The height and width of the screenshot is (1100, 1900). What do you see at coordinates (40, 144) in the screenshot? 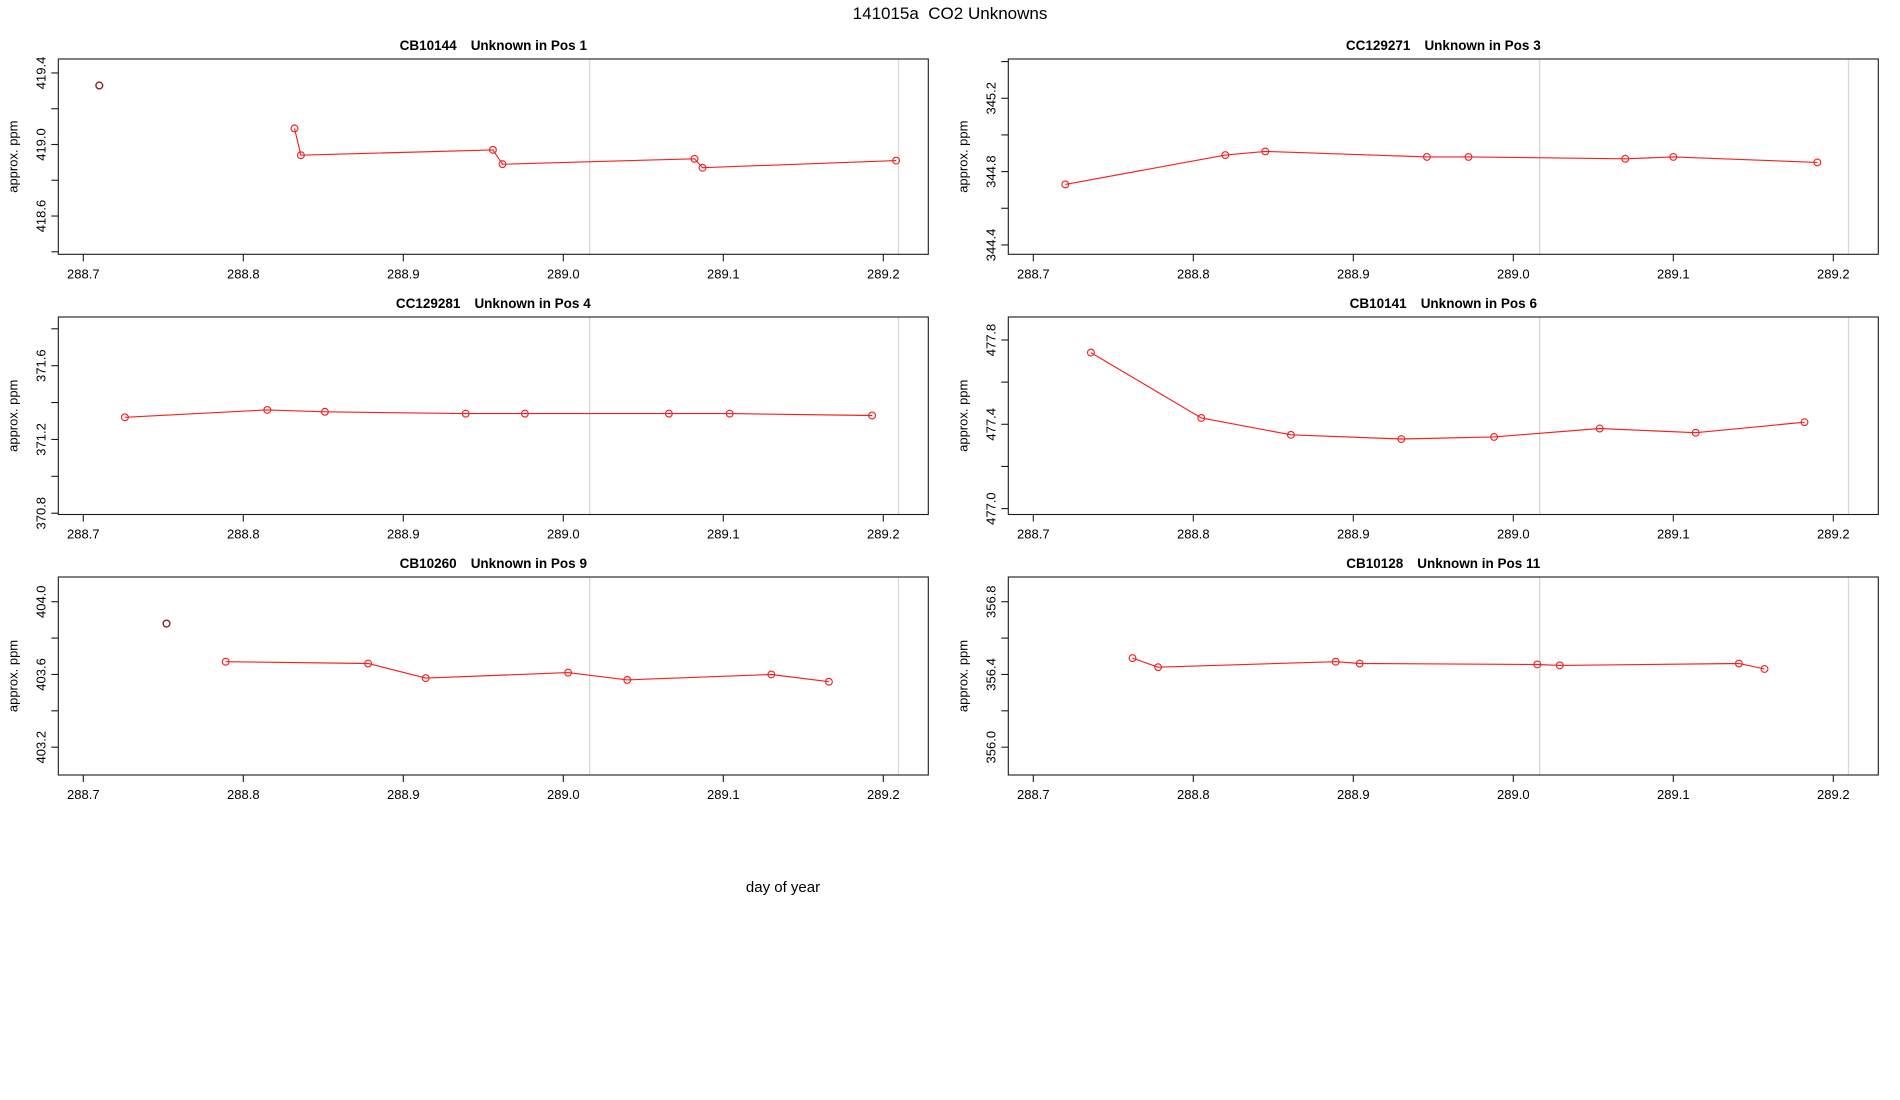
I see `y-tick-label: 419.0` at bounding box center [40, 144].